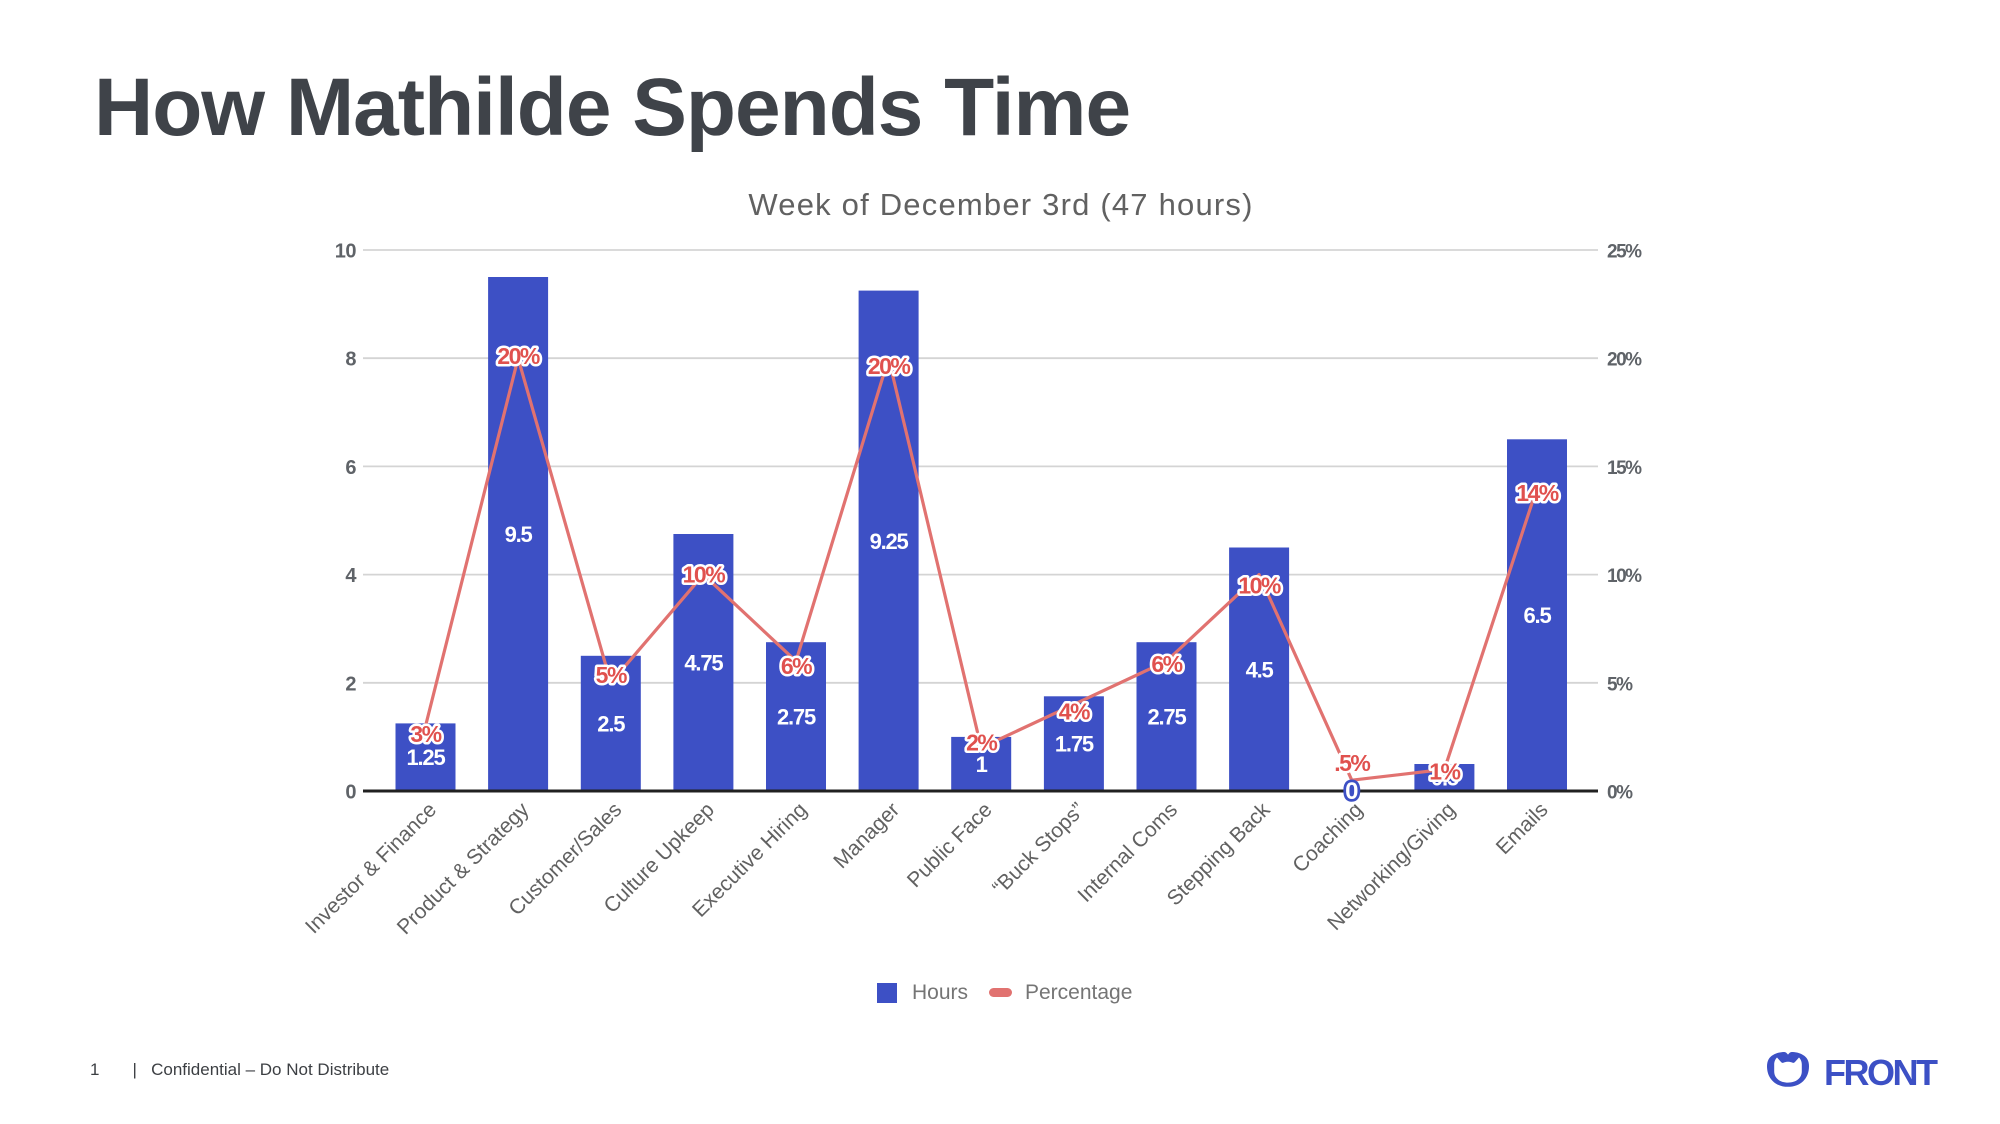  What do you see at coordinates (350, 684) in the screenshot?
I see `svg-text: 2` at bounding box center [350, 684].